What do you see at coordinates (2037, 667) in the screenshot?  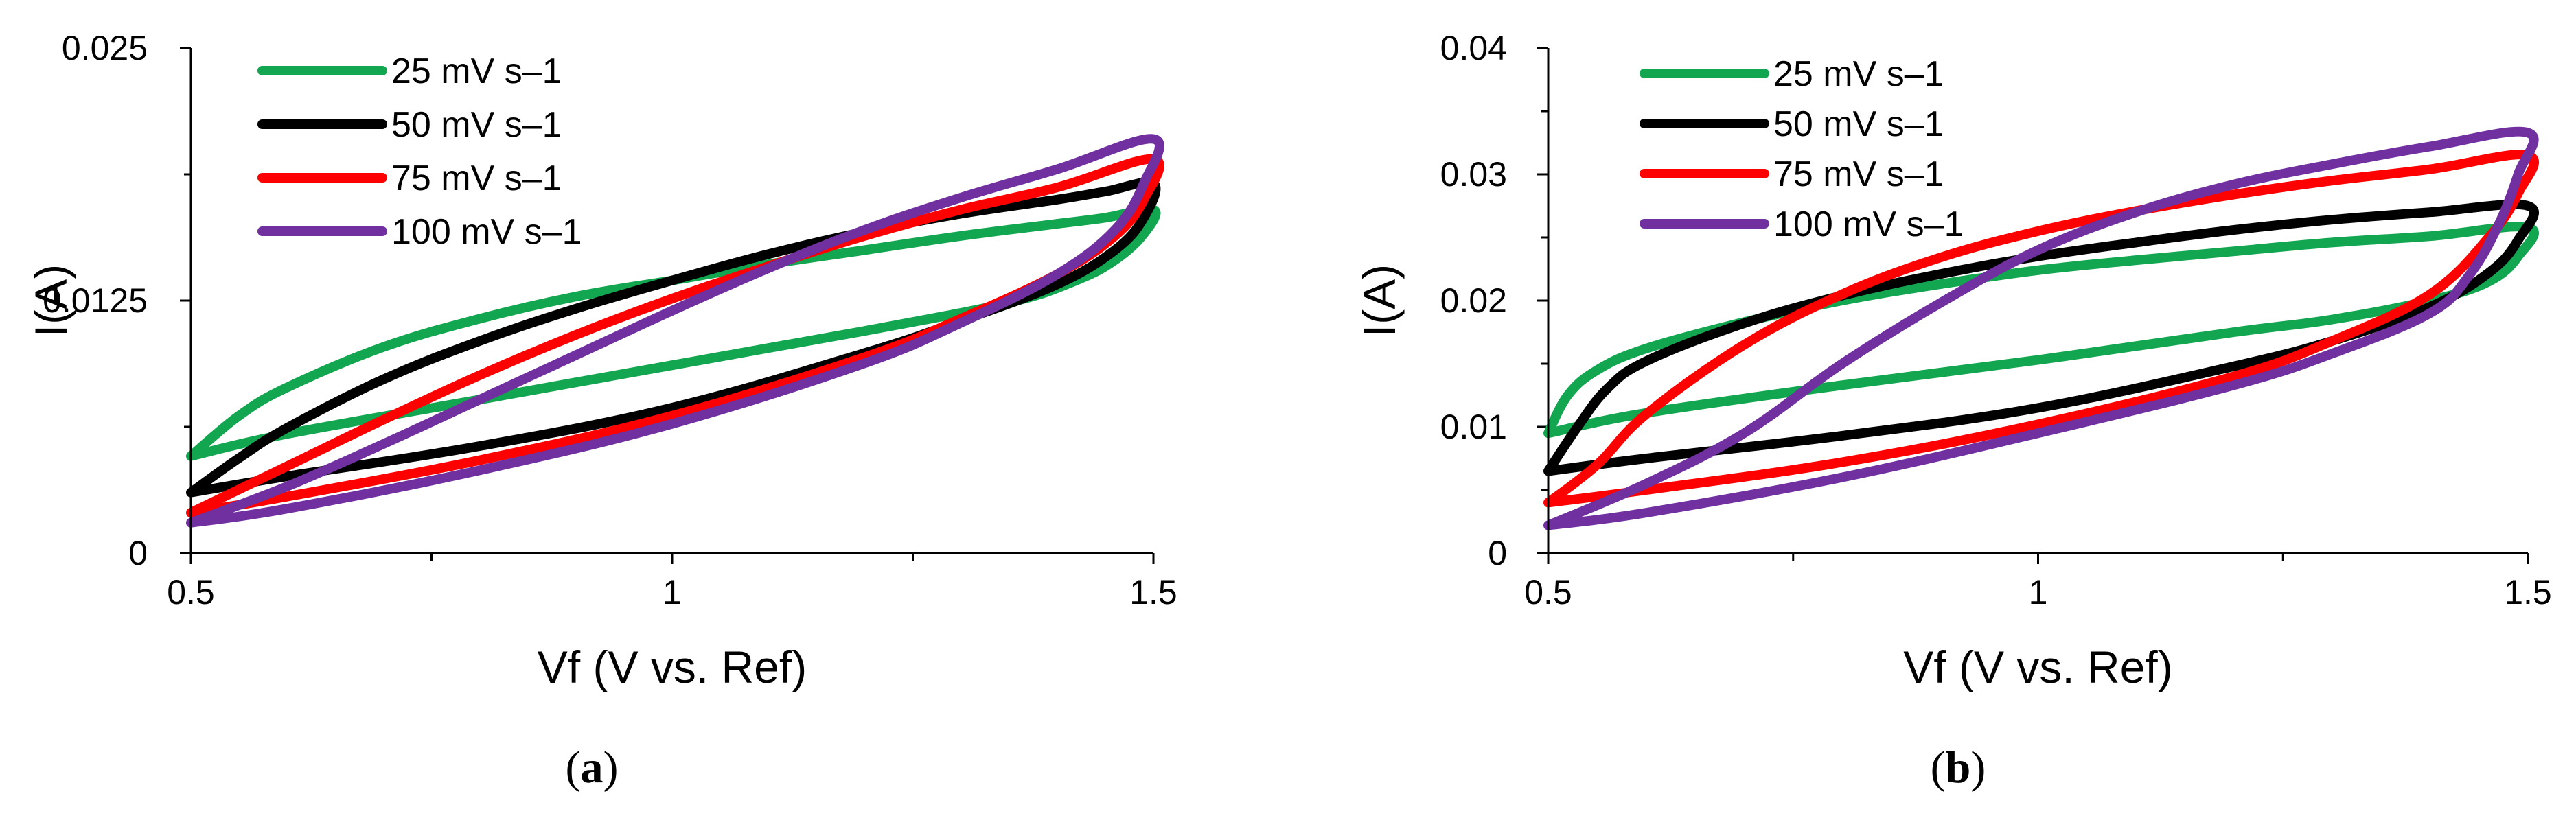 I see `panel-b-x-axis-label: Vf (V vs. Ref)` at bounding box center [2037, 667].